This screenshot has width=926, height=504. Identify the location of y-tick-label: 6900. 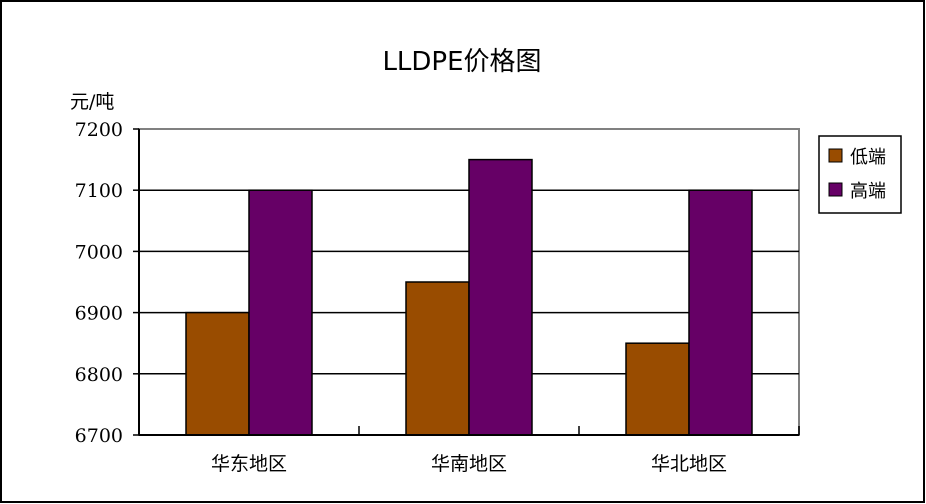
(99, 314).